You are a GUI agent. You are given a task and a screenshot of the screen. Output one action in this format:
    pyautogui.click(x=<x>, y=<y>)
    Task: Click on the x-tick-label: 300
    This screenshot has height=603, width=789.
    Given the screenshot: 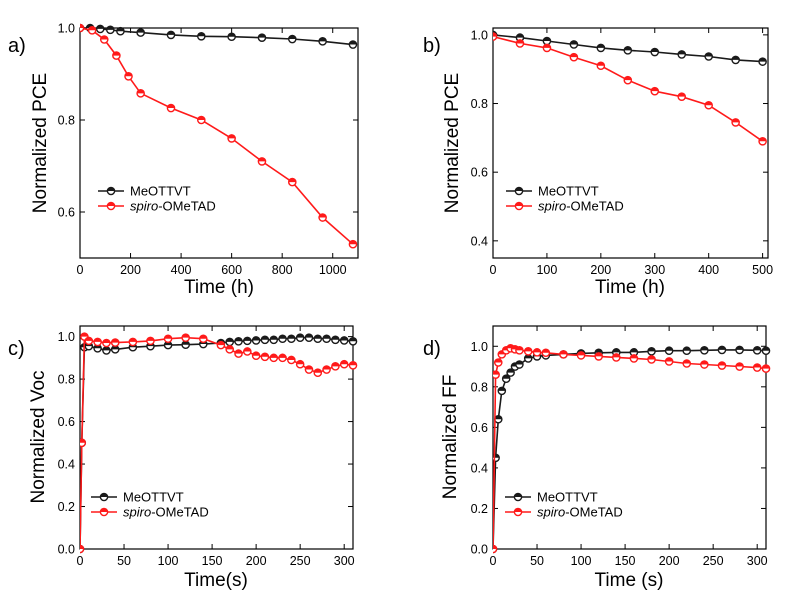 What is the action you would take?
    pyautogui.click(x=654, y=270)
    